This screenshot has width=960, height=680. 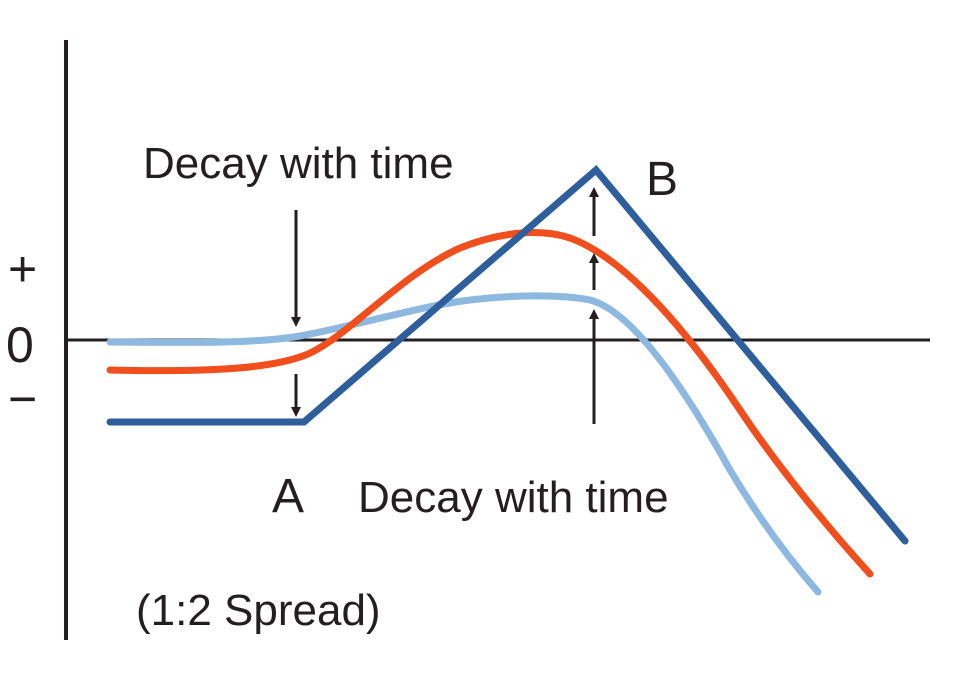 What do you see at coordinates (662, 179) in the screenshot?
I see `point-b-label: B` at bounding box center [662, 179].